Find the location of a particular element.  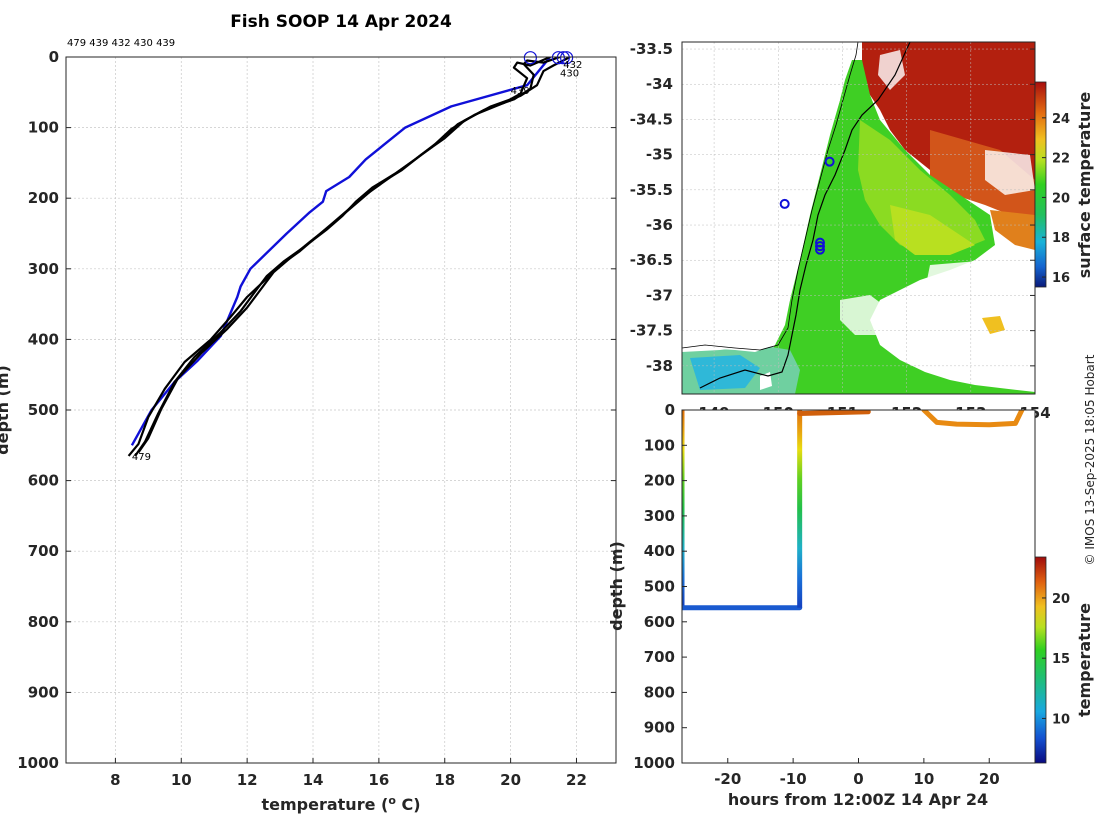

profile-y-tick-label: 1000 is located at coordinates (38, 763).